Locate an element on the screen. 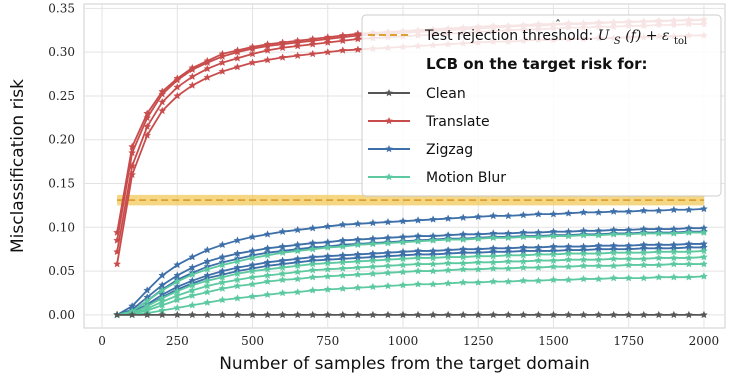  y-tick-label: 0.10 is located at coordinates (61, 227).